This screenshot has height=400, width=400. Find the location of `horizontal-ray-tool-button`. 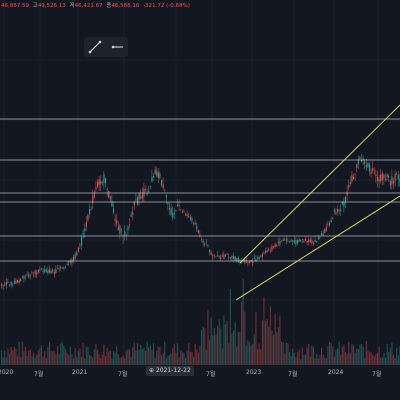

horizontal-ray-tool-button is located at coordinates (117, 47).